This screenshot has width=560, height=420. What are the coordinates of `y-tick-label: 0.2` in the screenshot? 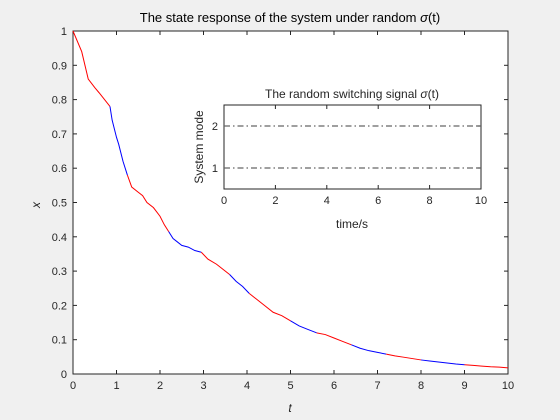 It's located at (59, 306).